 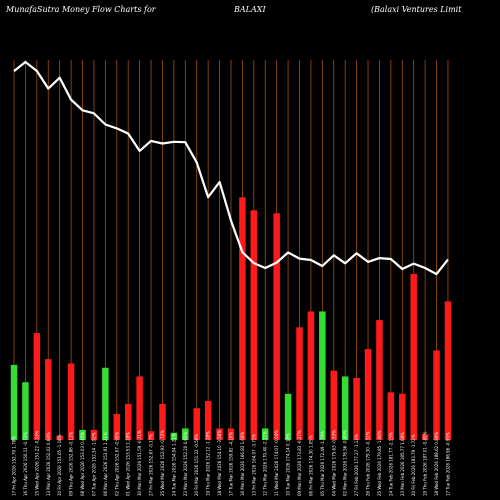 I want to click on x-tick-label: 23 Mon Feb 2026 185.77 1.08%, so click(x=402, y=464).